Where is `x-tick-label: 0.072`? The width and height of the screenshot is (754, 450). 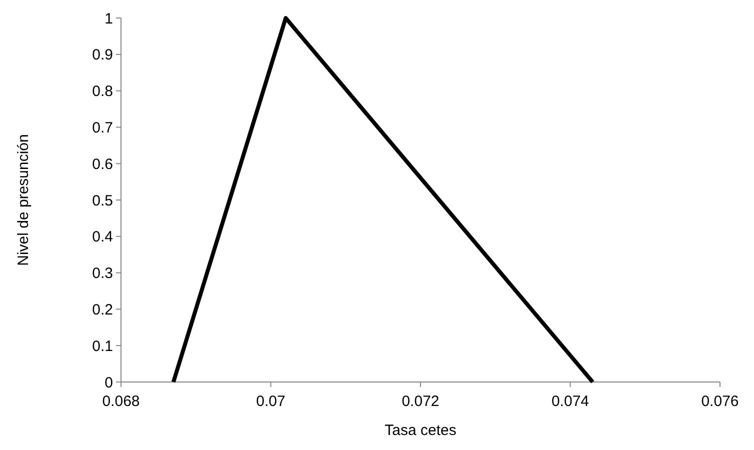
x-tick-label: 0.072 is located at coordinates (421, 401).